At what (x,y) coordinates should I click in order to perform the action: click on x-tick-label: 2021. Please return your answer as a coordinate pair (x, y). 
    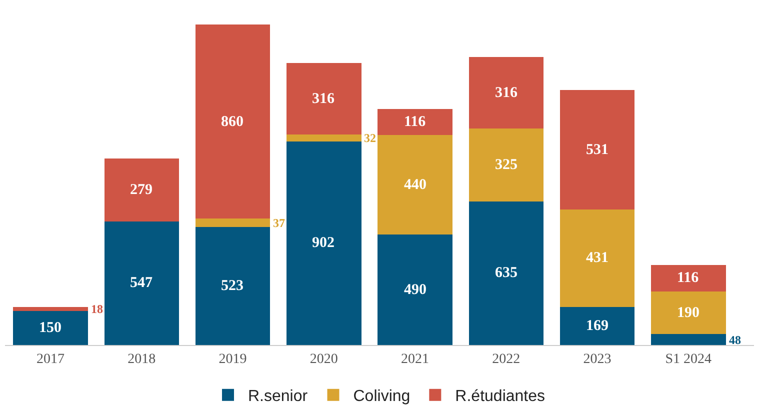
    Looking at the image, I should click on (415, 359).